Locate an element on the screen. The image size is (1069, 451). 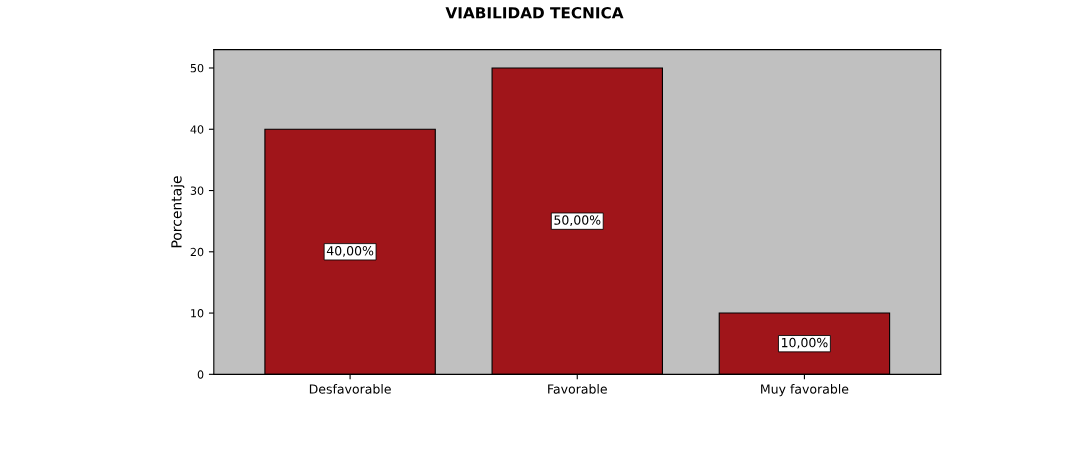
y-tick-label: 50 is located at coordinates (197, 68).